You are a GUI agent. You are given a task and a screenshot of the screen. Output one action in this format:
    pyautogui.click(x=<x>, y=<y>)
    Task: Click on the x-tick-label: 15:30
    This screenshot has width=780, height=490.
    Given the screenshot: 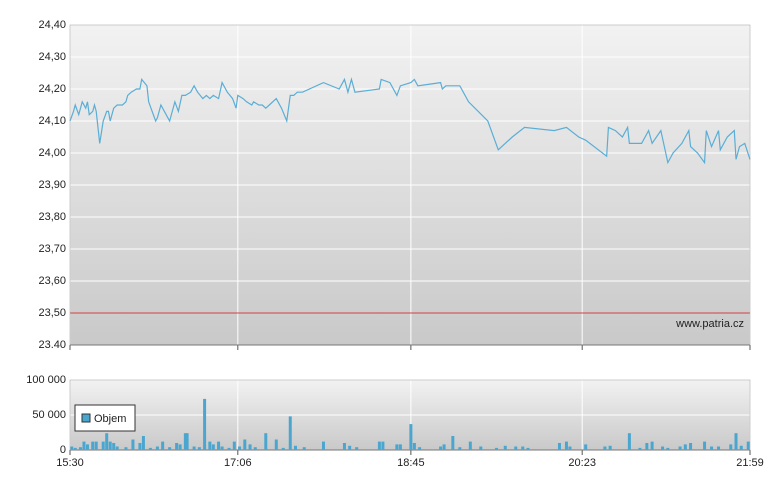 What is the action you would take?
    pyautogui.click(x=70, y=463)
    